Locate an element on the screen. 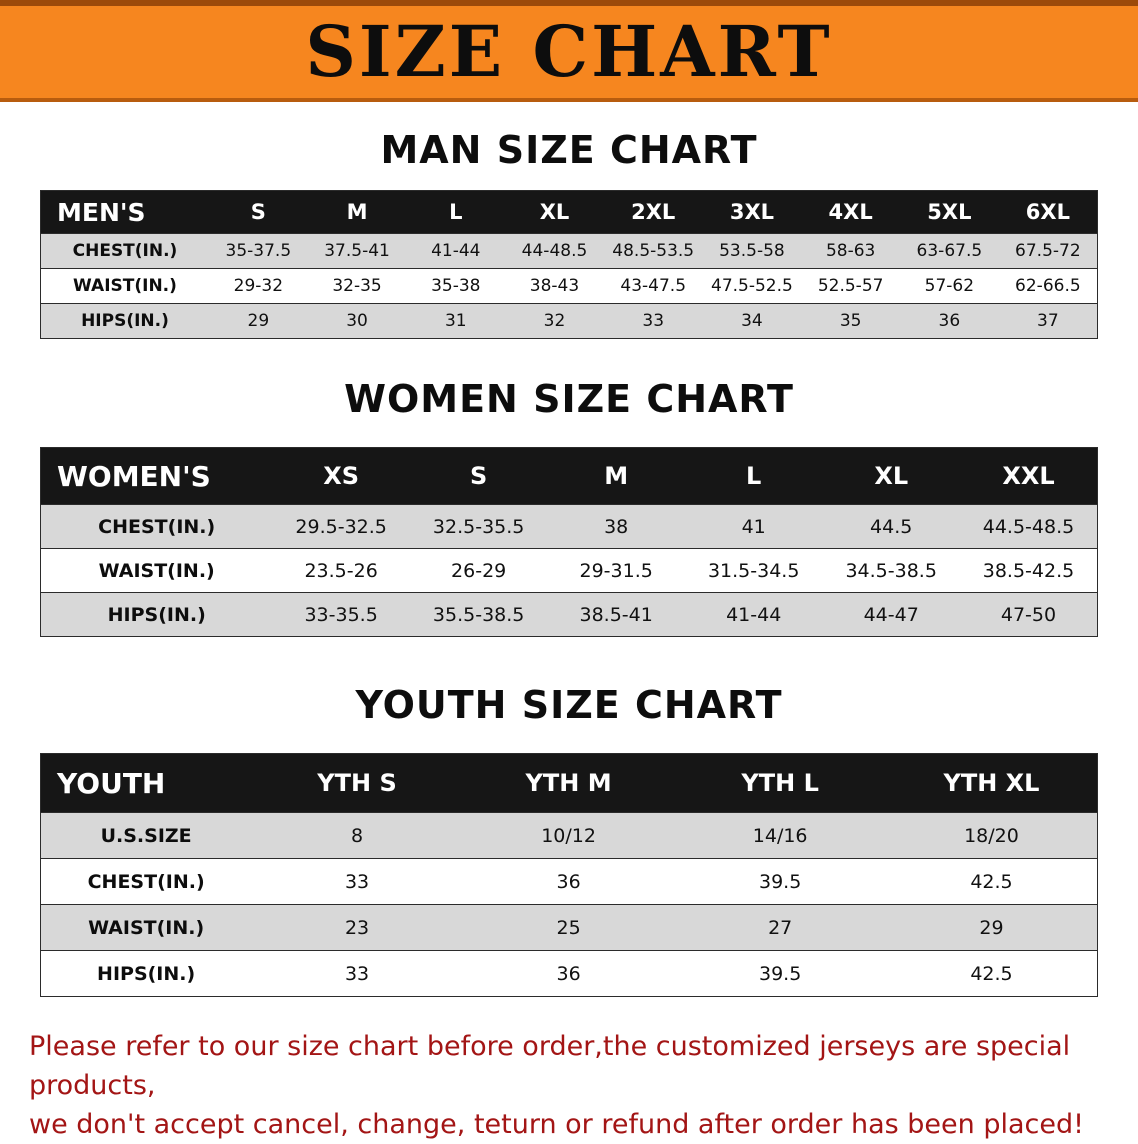 The image size is (1138, 1144). size-cell: 63-67.5 is located at coordinates (949, 251).